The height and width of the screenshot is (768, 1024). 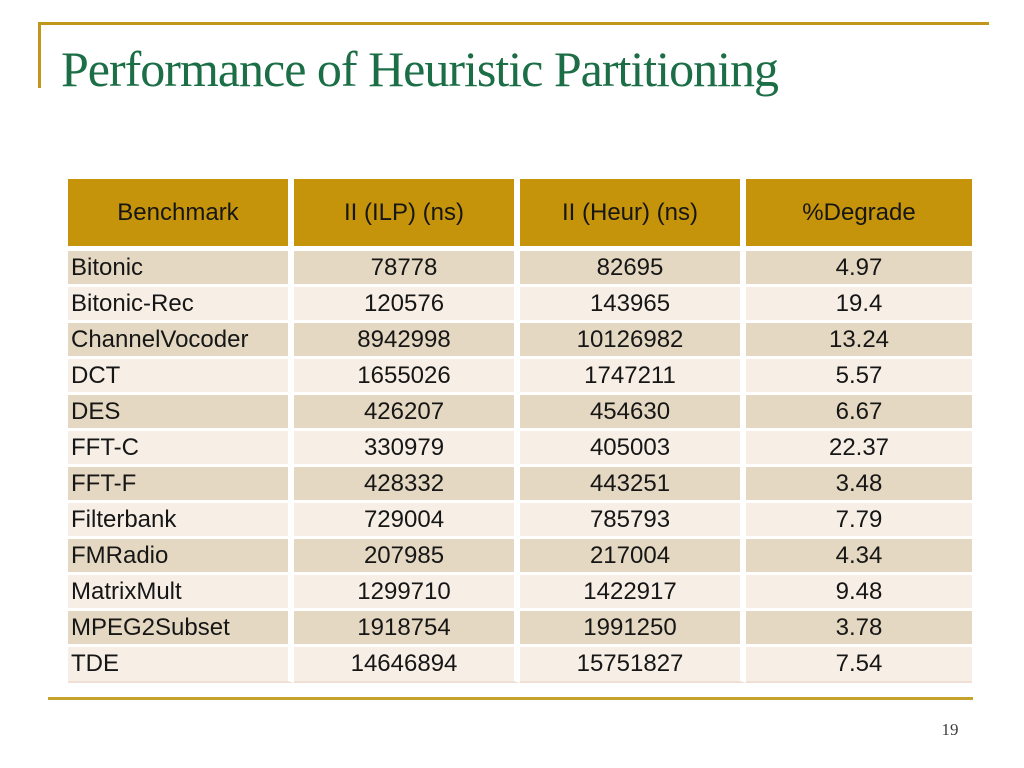 What do you see at coordinates (407, 485) in the screenshot?
I see `value-cell: 428332` at bounding box center [407, 485].